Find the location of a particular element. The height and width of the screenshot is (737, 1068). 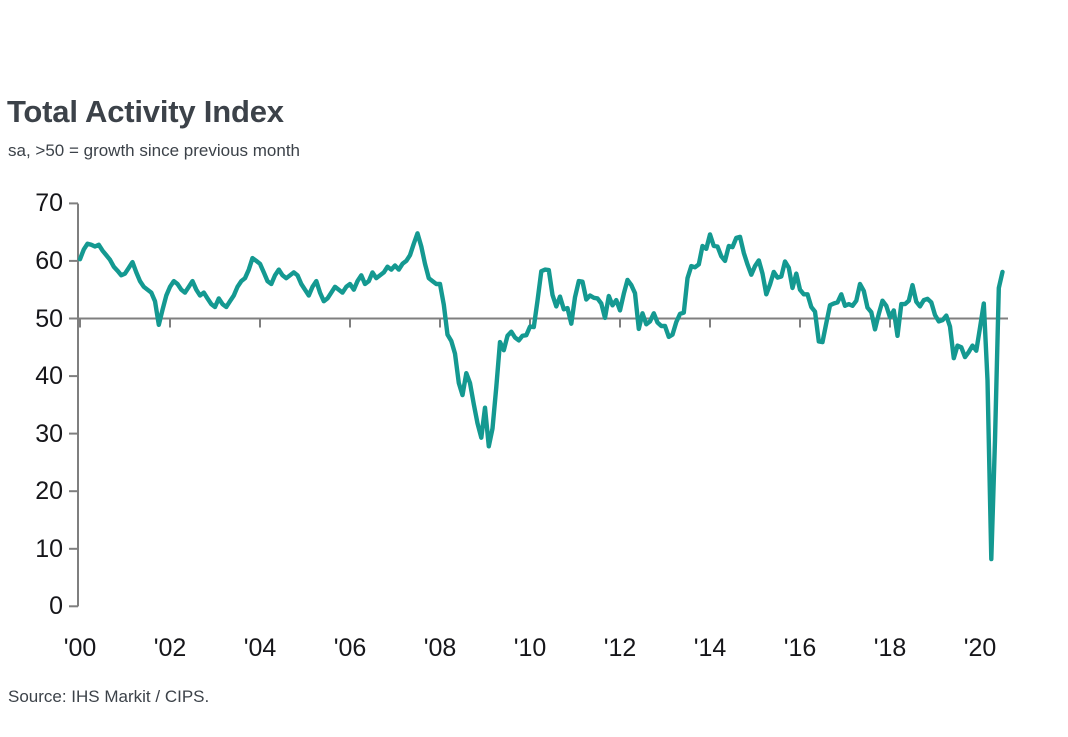

x-tick-label: '20 is located at coordinates (980, 648).